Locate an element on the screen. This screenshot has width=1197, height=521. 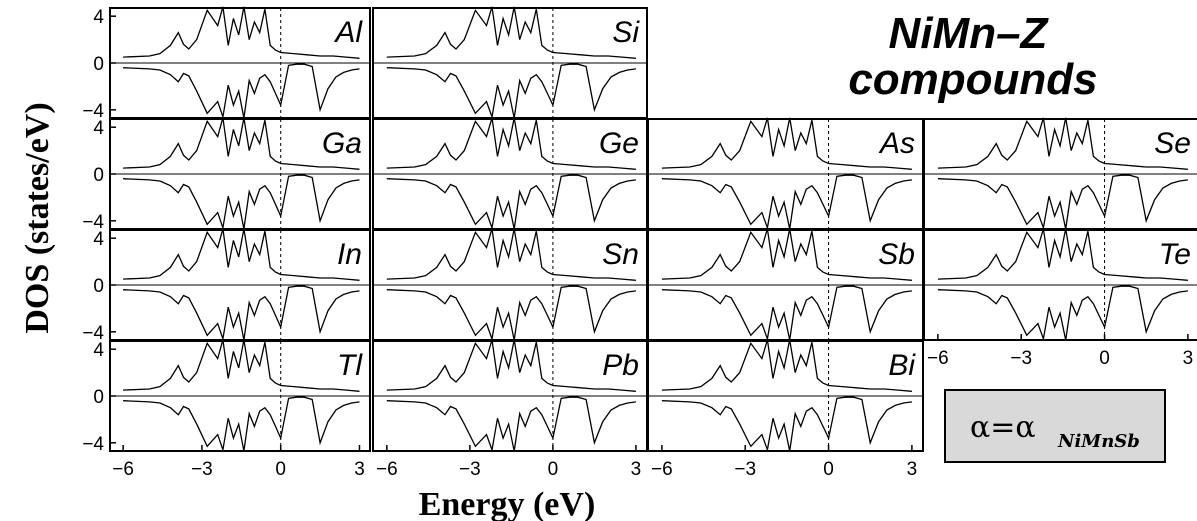
panel-as: As is located at coordinates (785, 174).